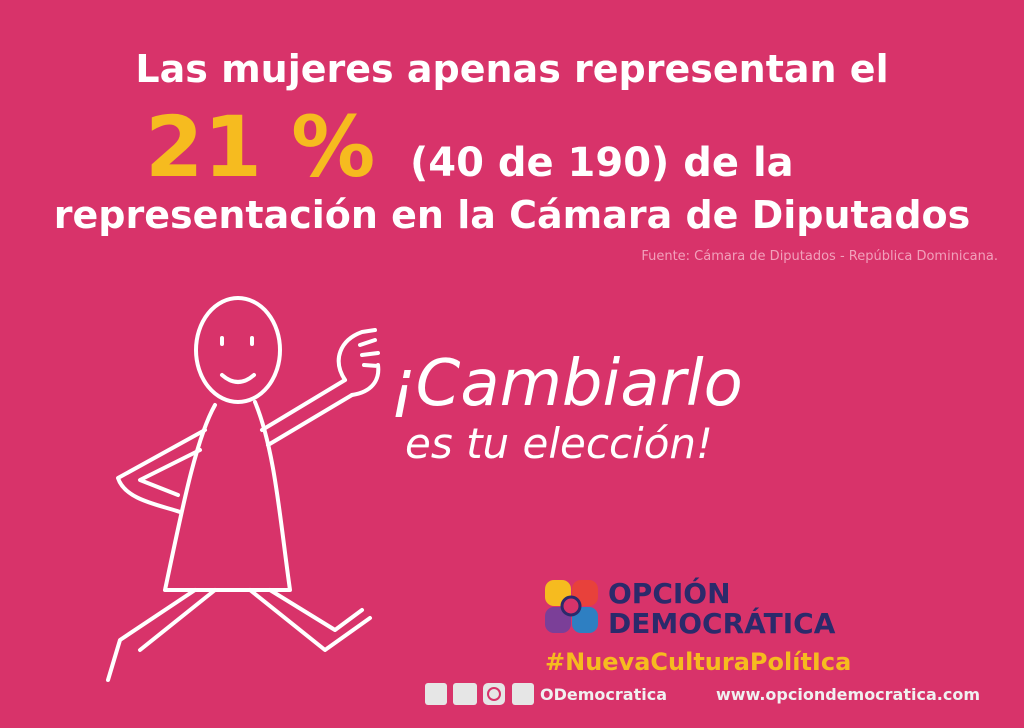  What do you see at coordinates (511, 69) in the screenshot?
I see `headline-line1: Las mujeres apenas representan el` at bounding box center [511, 69].